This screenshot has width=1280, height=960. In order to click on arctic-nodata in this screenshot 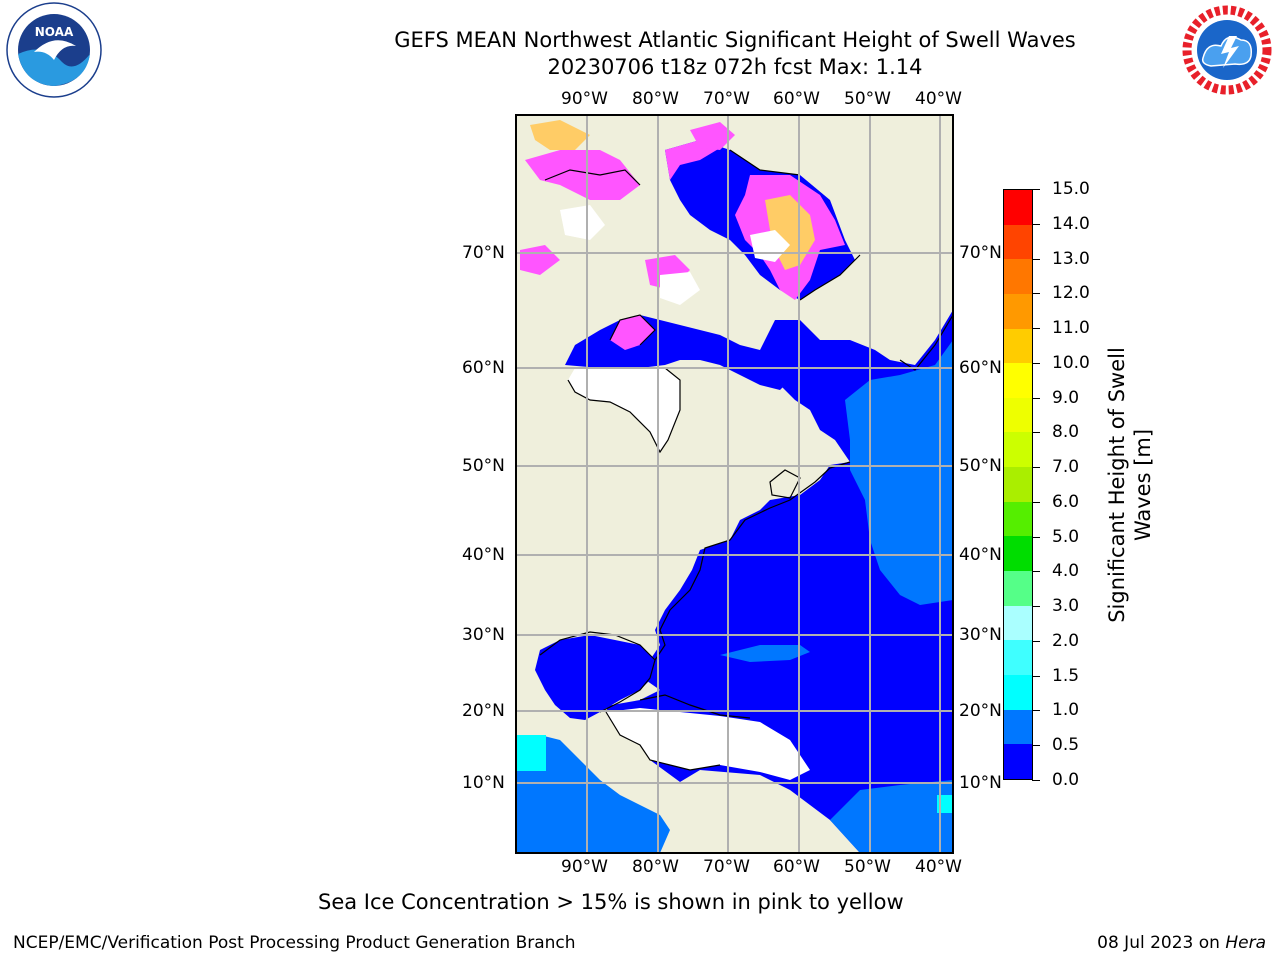, I will do `click(582, 222)`.